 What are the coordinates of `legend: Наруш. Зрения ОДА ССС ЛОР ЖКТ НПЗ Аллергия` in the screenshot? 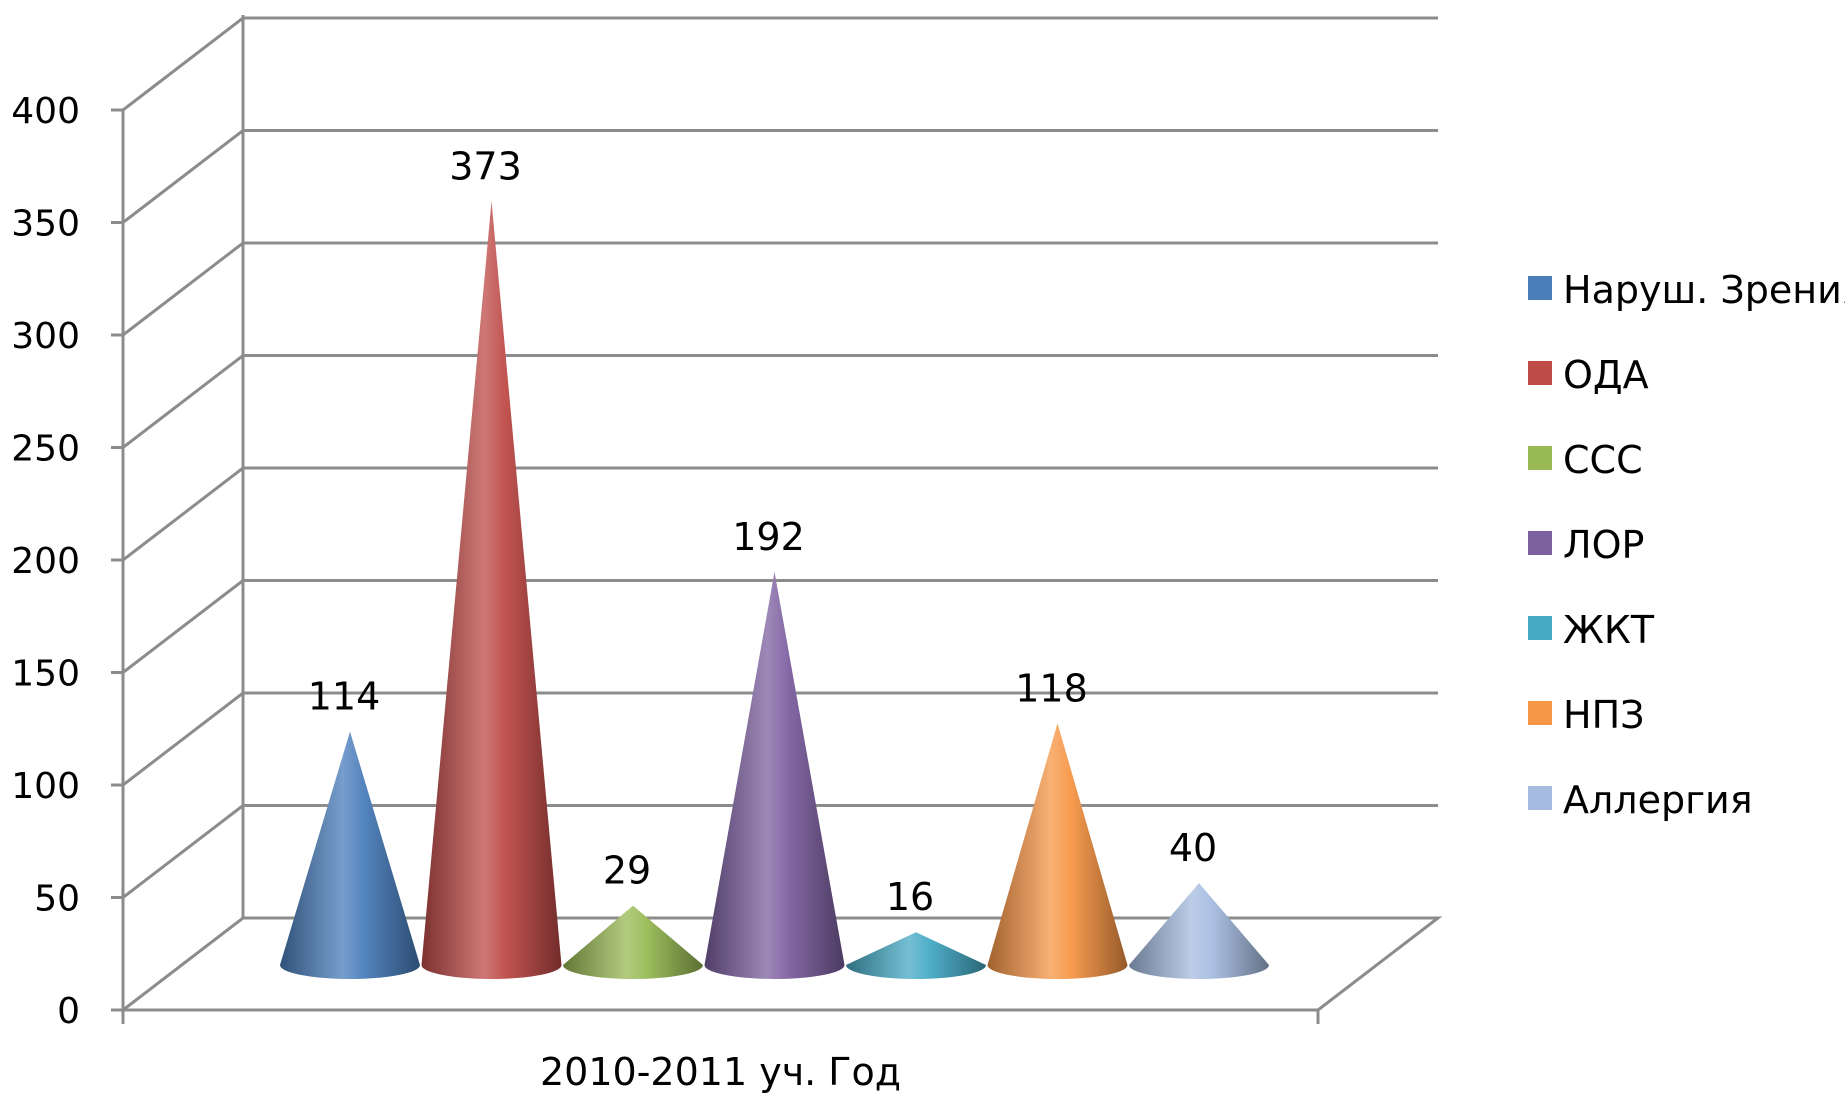 It's located at (1686, 545).